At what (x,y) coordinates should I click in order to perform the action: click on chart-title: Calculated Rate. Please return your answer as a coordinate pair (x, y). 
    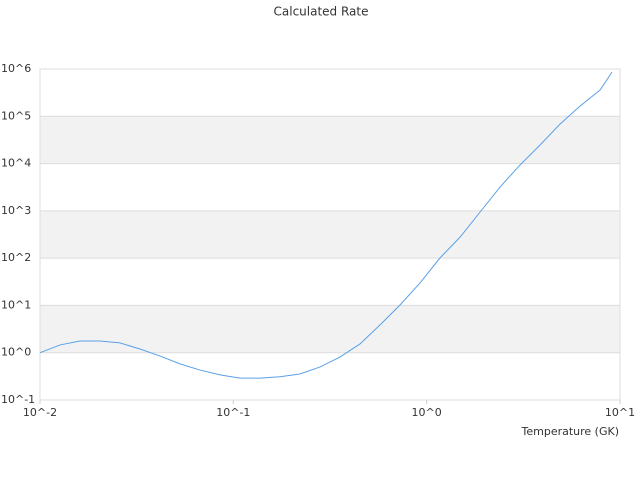
    Looking at the image, I should click on (321, 12).